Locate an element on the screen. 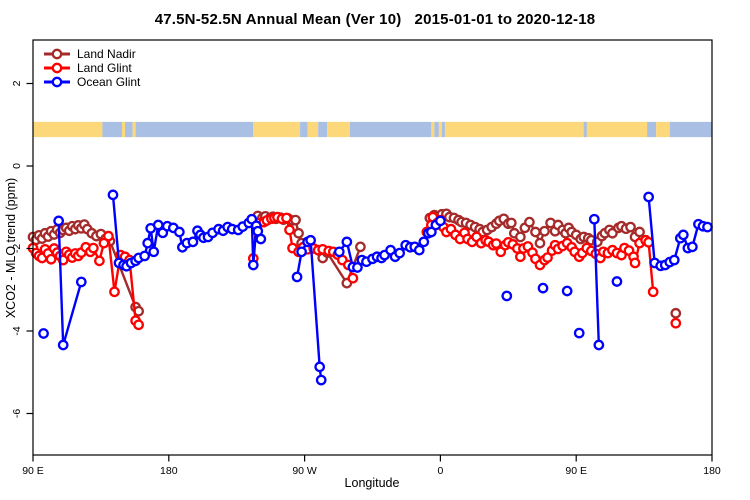 The image size is (750, 500). y-axis-title: XCO2 - MLO trend (ppm) is located at coordinates (11, 248).